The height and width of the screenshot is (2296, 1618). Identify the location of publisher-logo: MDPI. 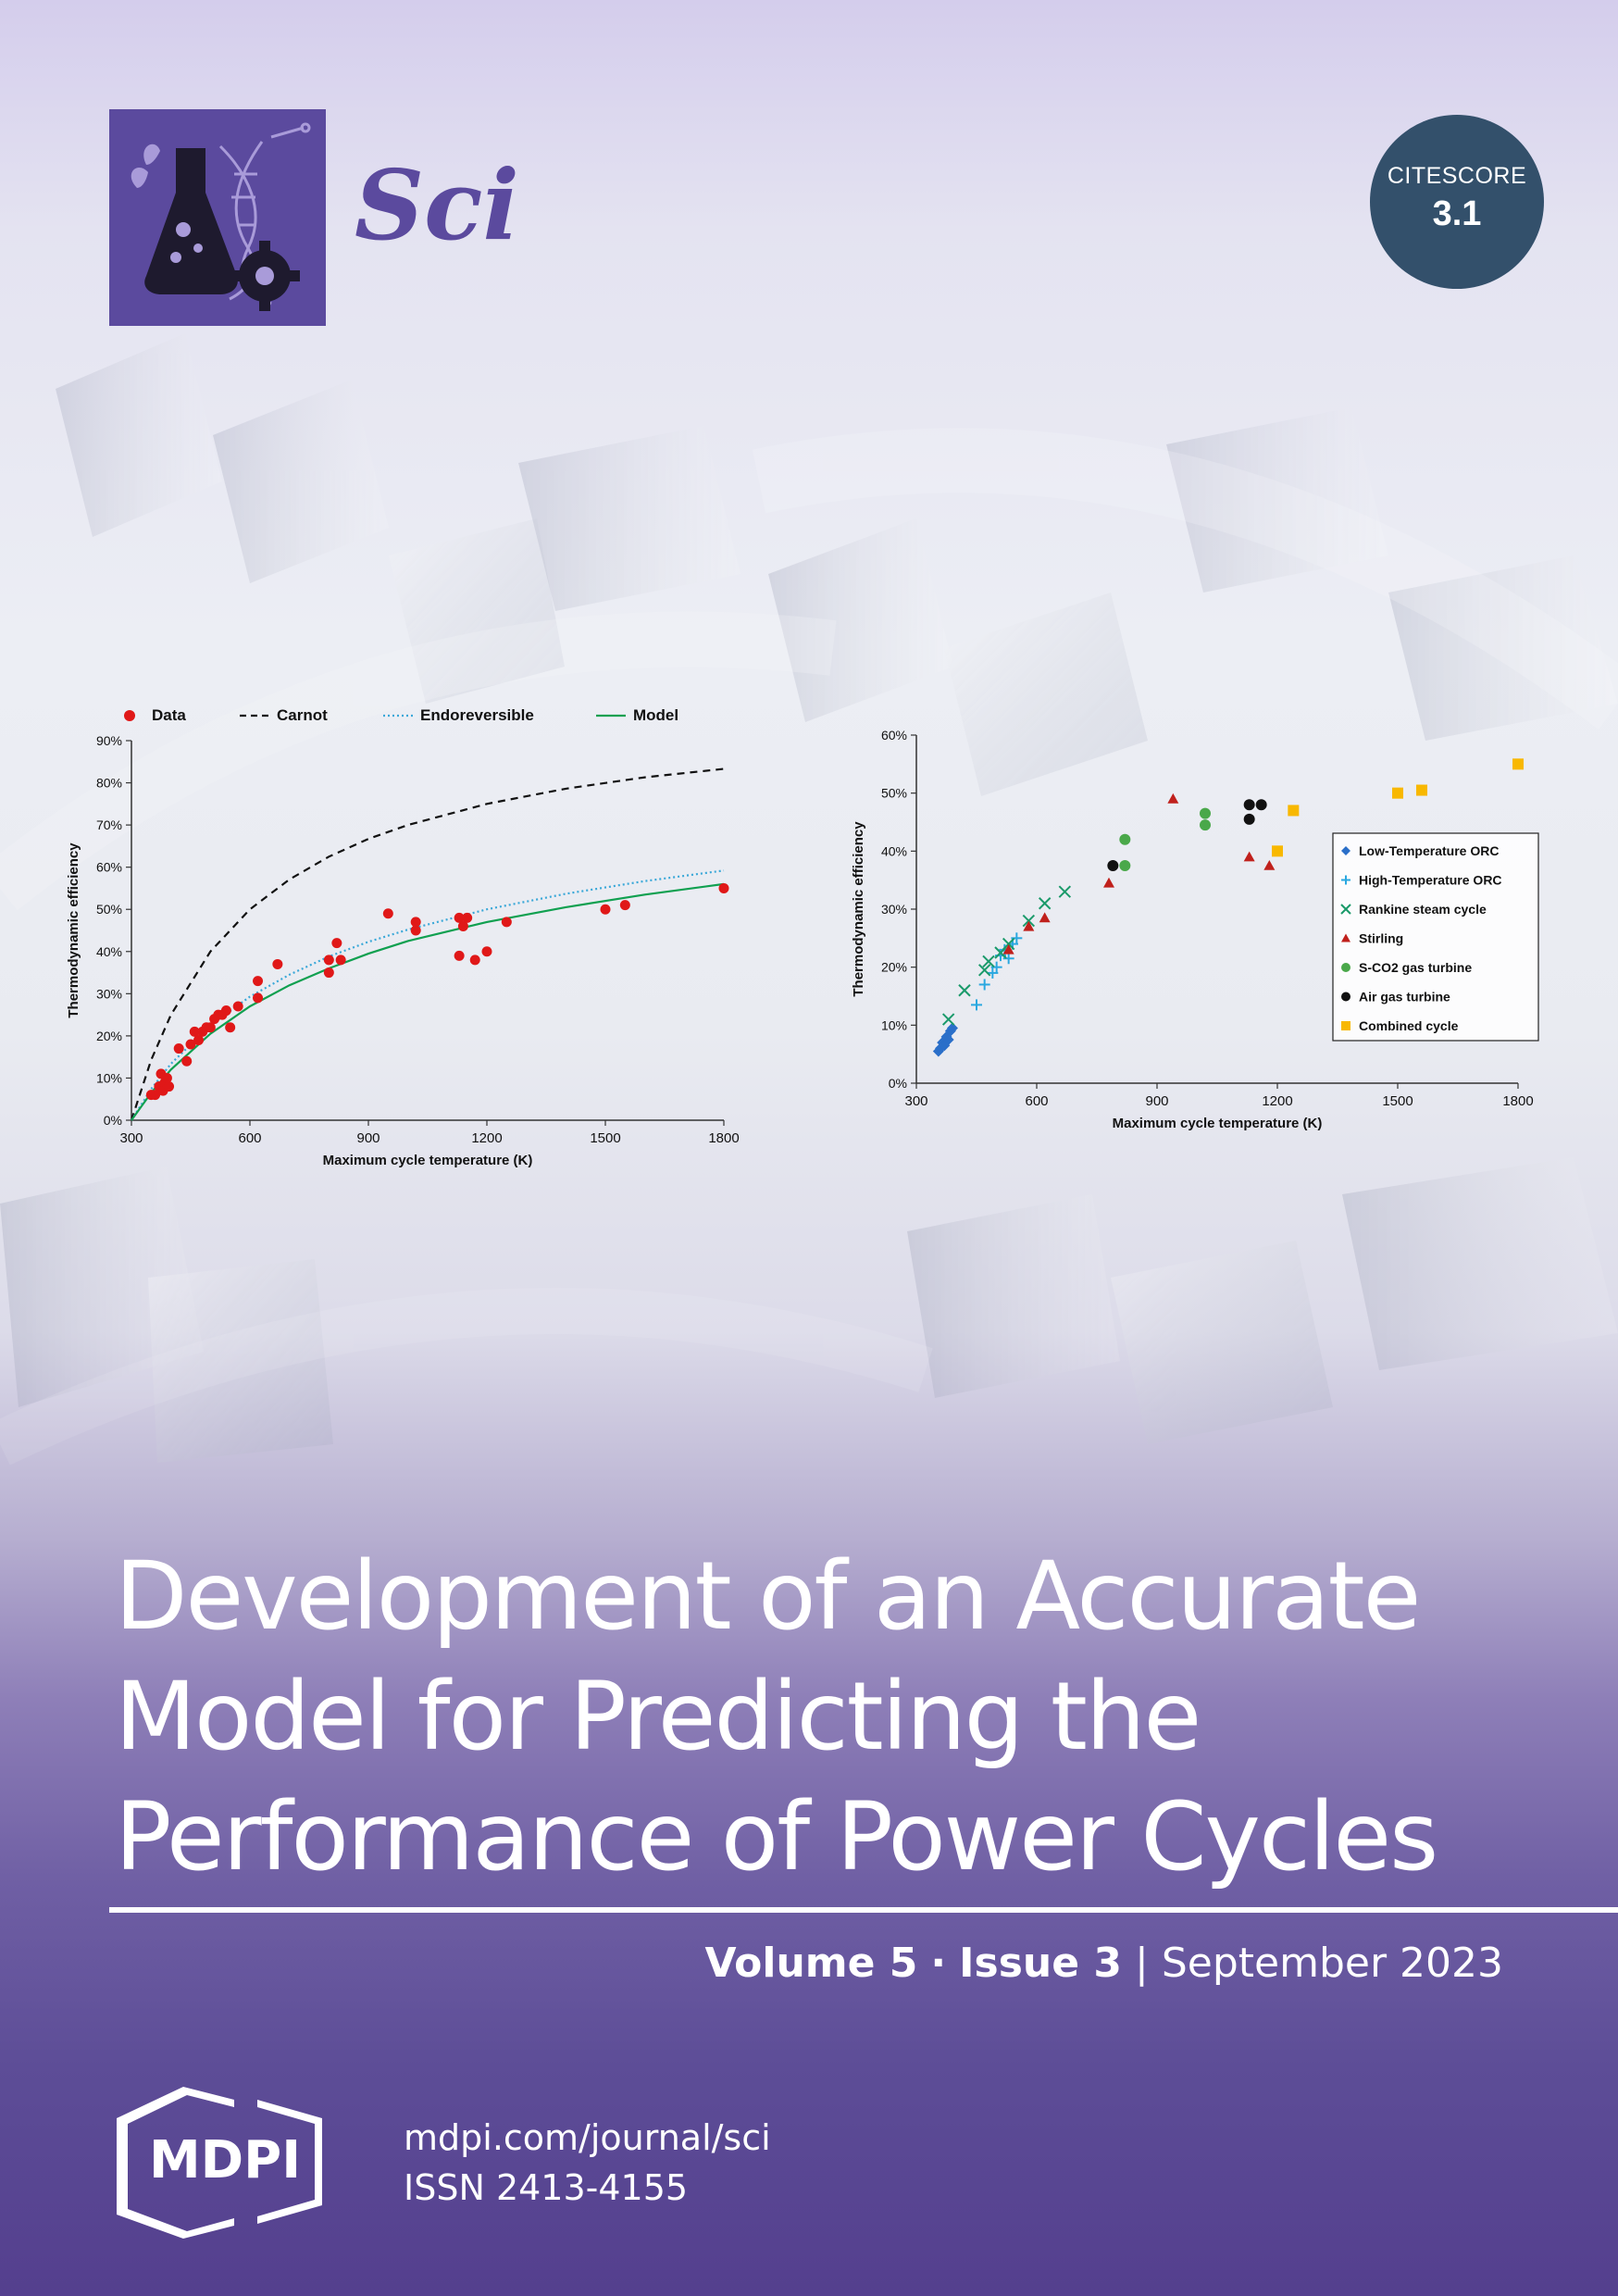
(225, 2163).